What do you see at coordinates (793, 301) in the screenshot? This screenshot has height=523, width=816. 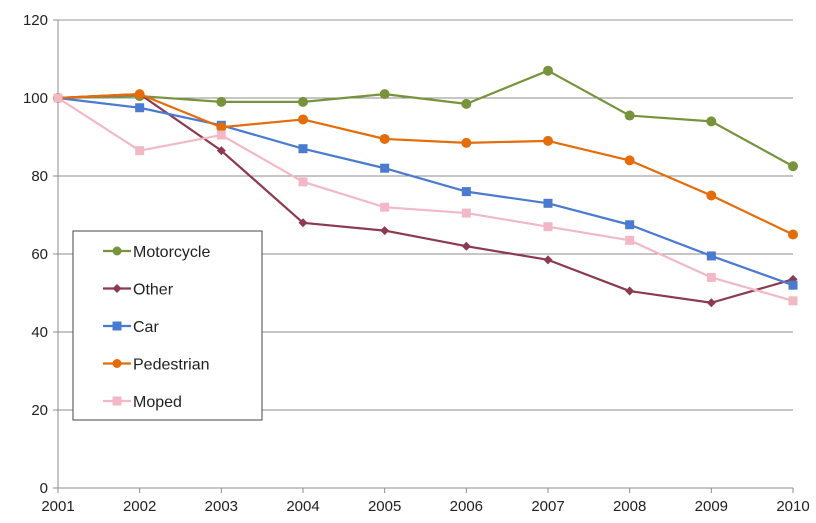 I see `data-point-moped-2010` at bounding box center [793, 301].